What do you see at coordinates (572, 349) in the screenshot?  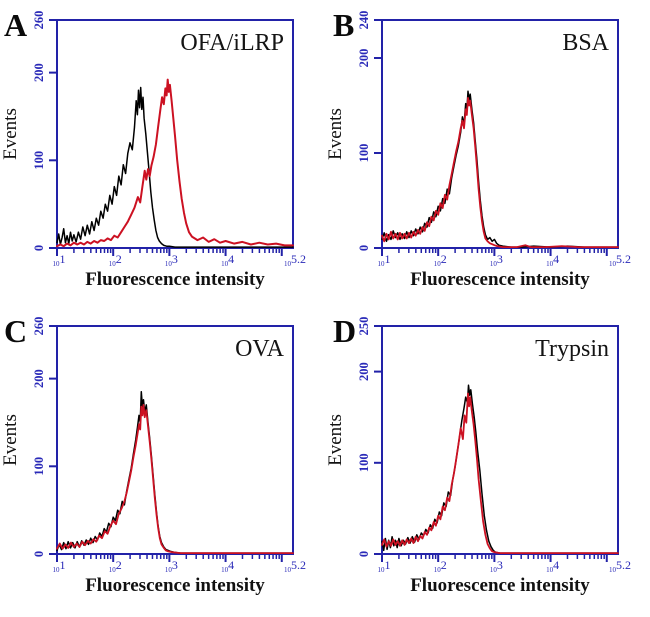 I see `panel-title: Trypsin` at bounding box center [572, 349].